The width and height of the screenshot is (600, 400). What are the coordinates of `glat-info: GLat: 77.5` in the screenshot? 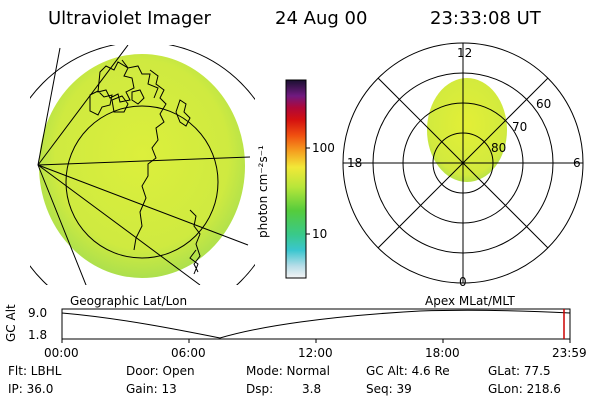 It's located at (519, 371).